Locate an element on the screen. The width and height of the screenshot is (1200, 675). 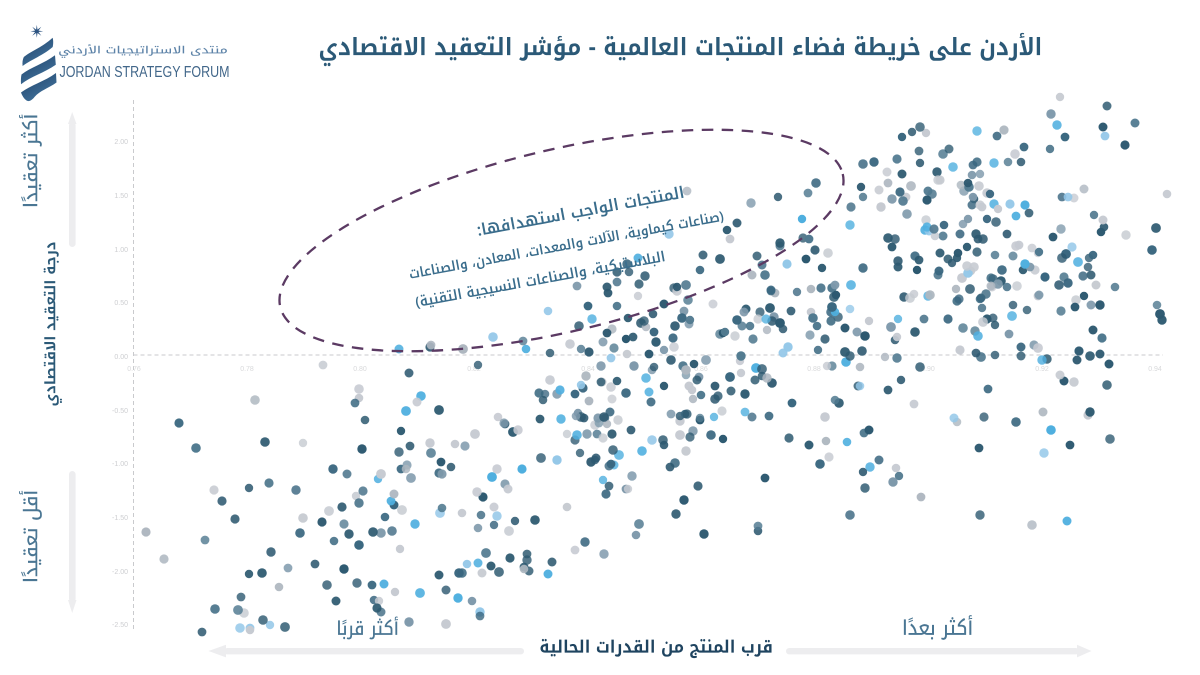
svg-text: -2.50 is located at coordinates (120, 625).